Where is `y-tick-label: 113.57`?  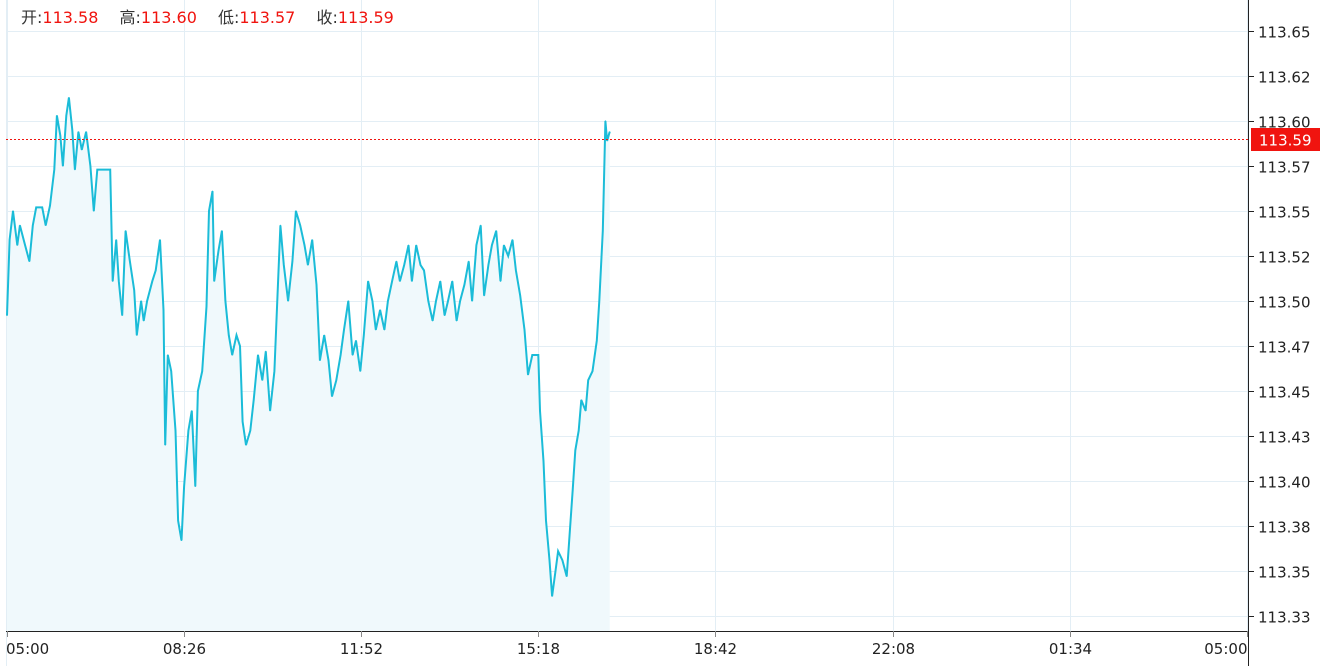
y-tick-label: 113.57 is located at coordinates (1284, 168).